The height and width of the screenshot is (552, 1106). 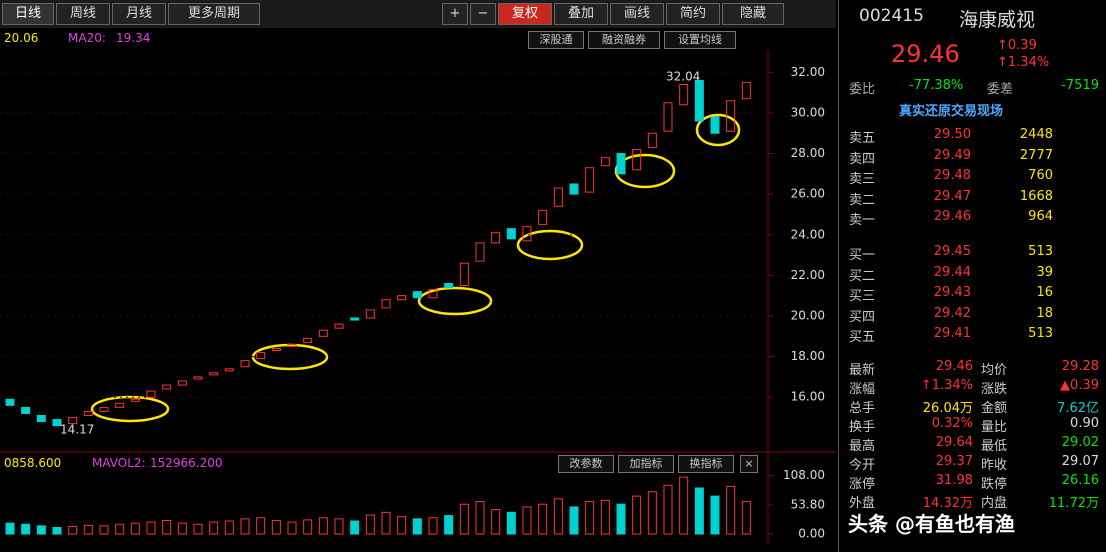 What do you see at coordinates (954, 480) in the screenshot?
I see `stat-value: 31.98` at bounding box center [954, 480].